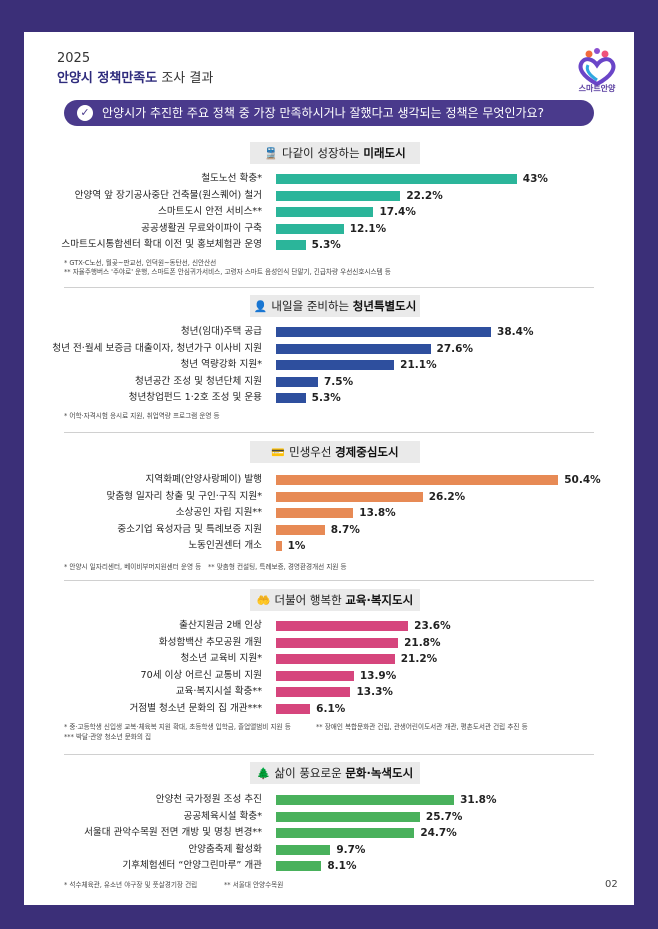 The height and width of the screenshot is (929, 658). What do you see at coordinates (478, 800) in the screenshot?
I see `bar-value-label: 31.8%` at bounding box center [478, 800].